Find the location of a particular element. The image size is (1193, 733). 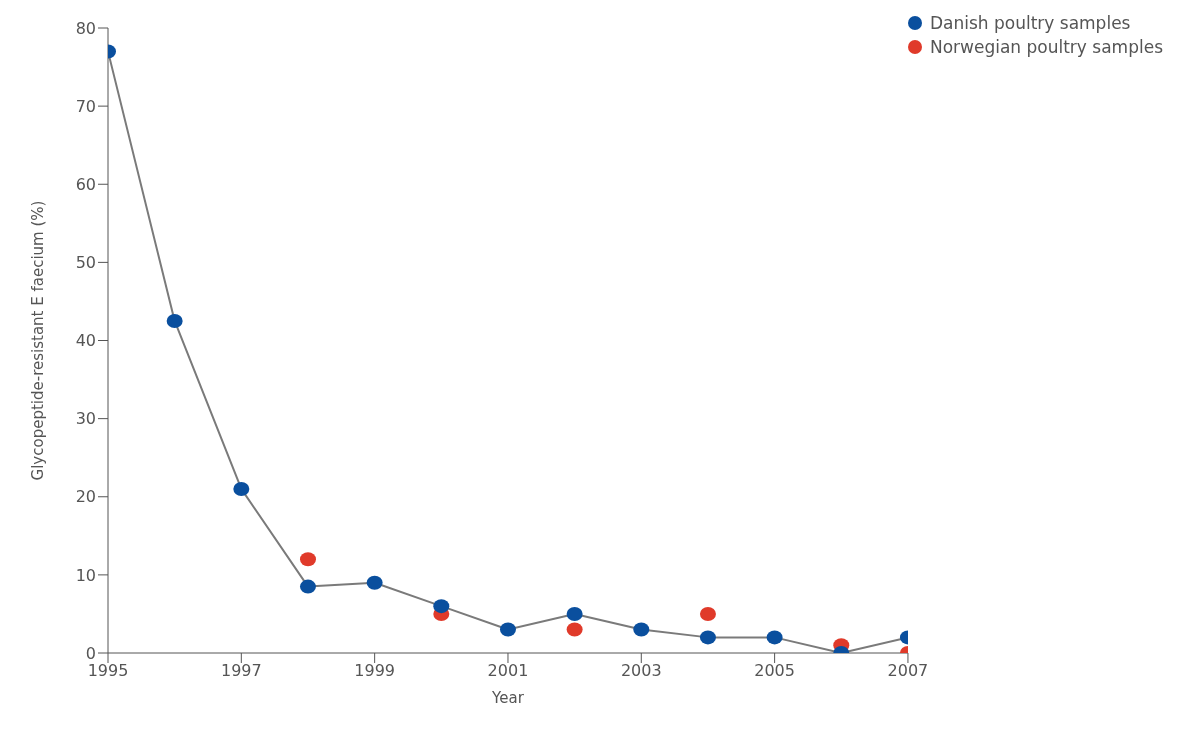

y-tick-label: 70 is located at coordinates (85, 106).